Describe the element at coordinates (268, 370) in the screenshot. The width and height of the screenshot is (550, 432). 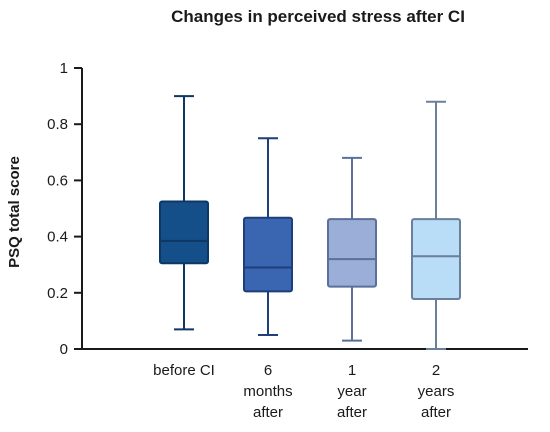
I see `x-category-label: 6` at that location.